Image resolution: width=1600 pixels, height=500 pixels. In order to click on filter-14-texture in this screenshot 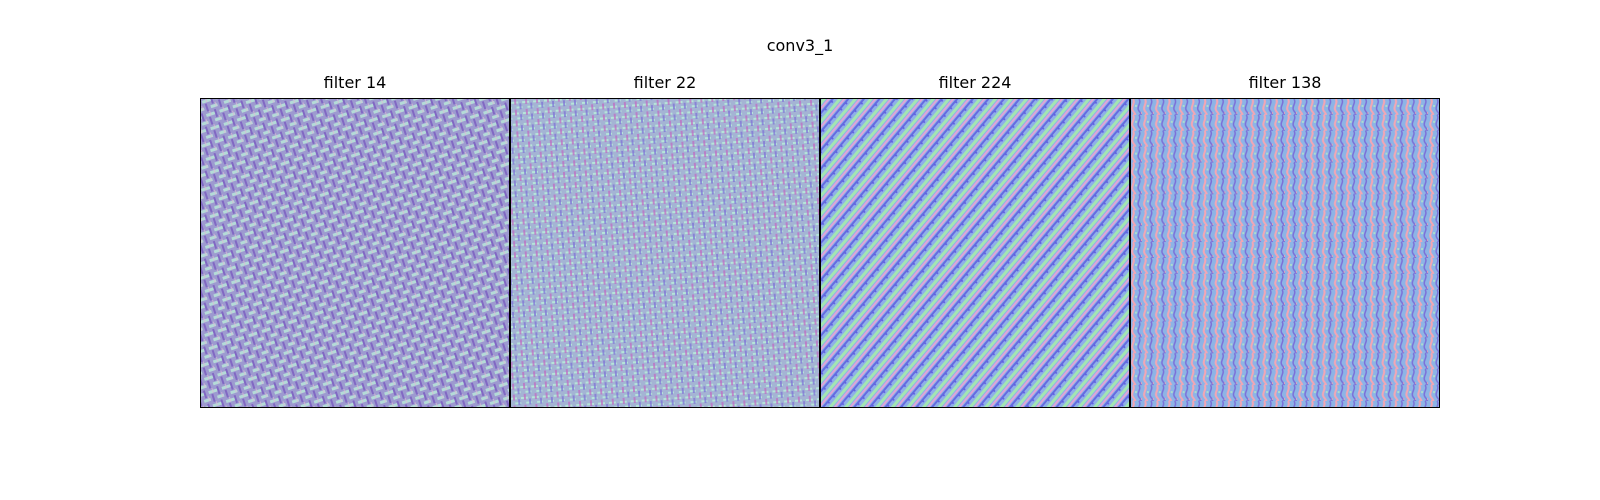, I will do `click(355, 253)`.